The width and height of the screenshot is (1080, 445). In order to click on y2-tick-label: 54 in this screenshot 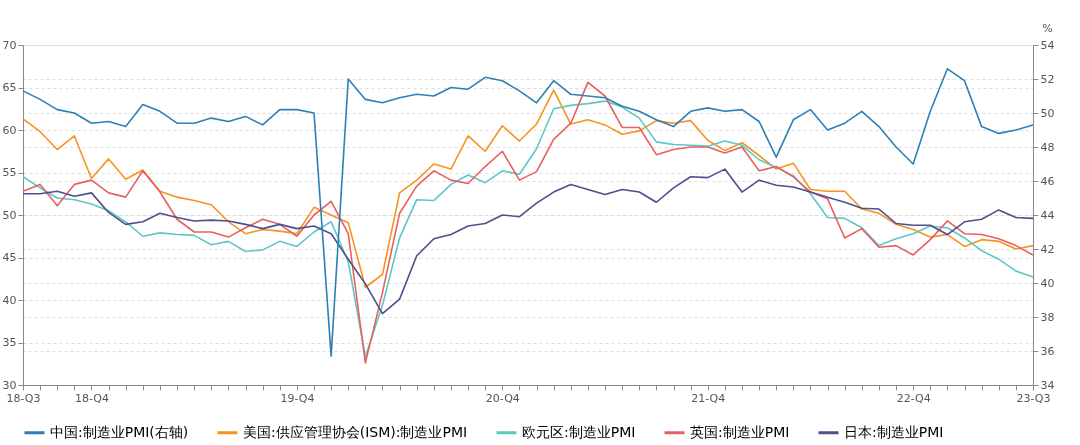, I will do `click(1047, 45)`.